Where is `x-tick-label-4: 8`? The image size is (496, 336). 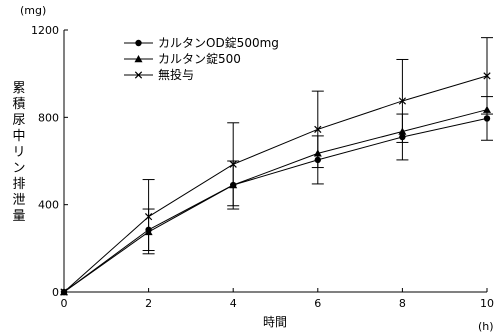 x-tick-label-4: 8 is located at coordinates (402, 303).